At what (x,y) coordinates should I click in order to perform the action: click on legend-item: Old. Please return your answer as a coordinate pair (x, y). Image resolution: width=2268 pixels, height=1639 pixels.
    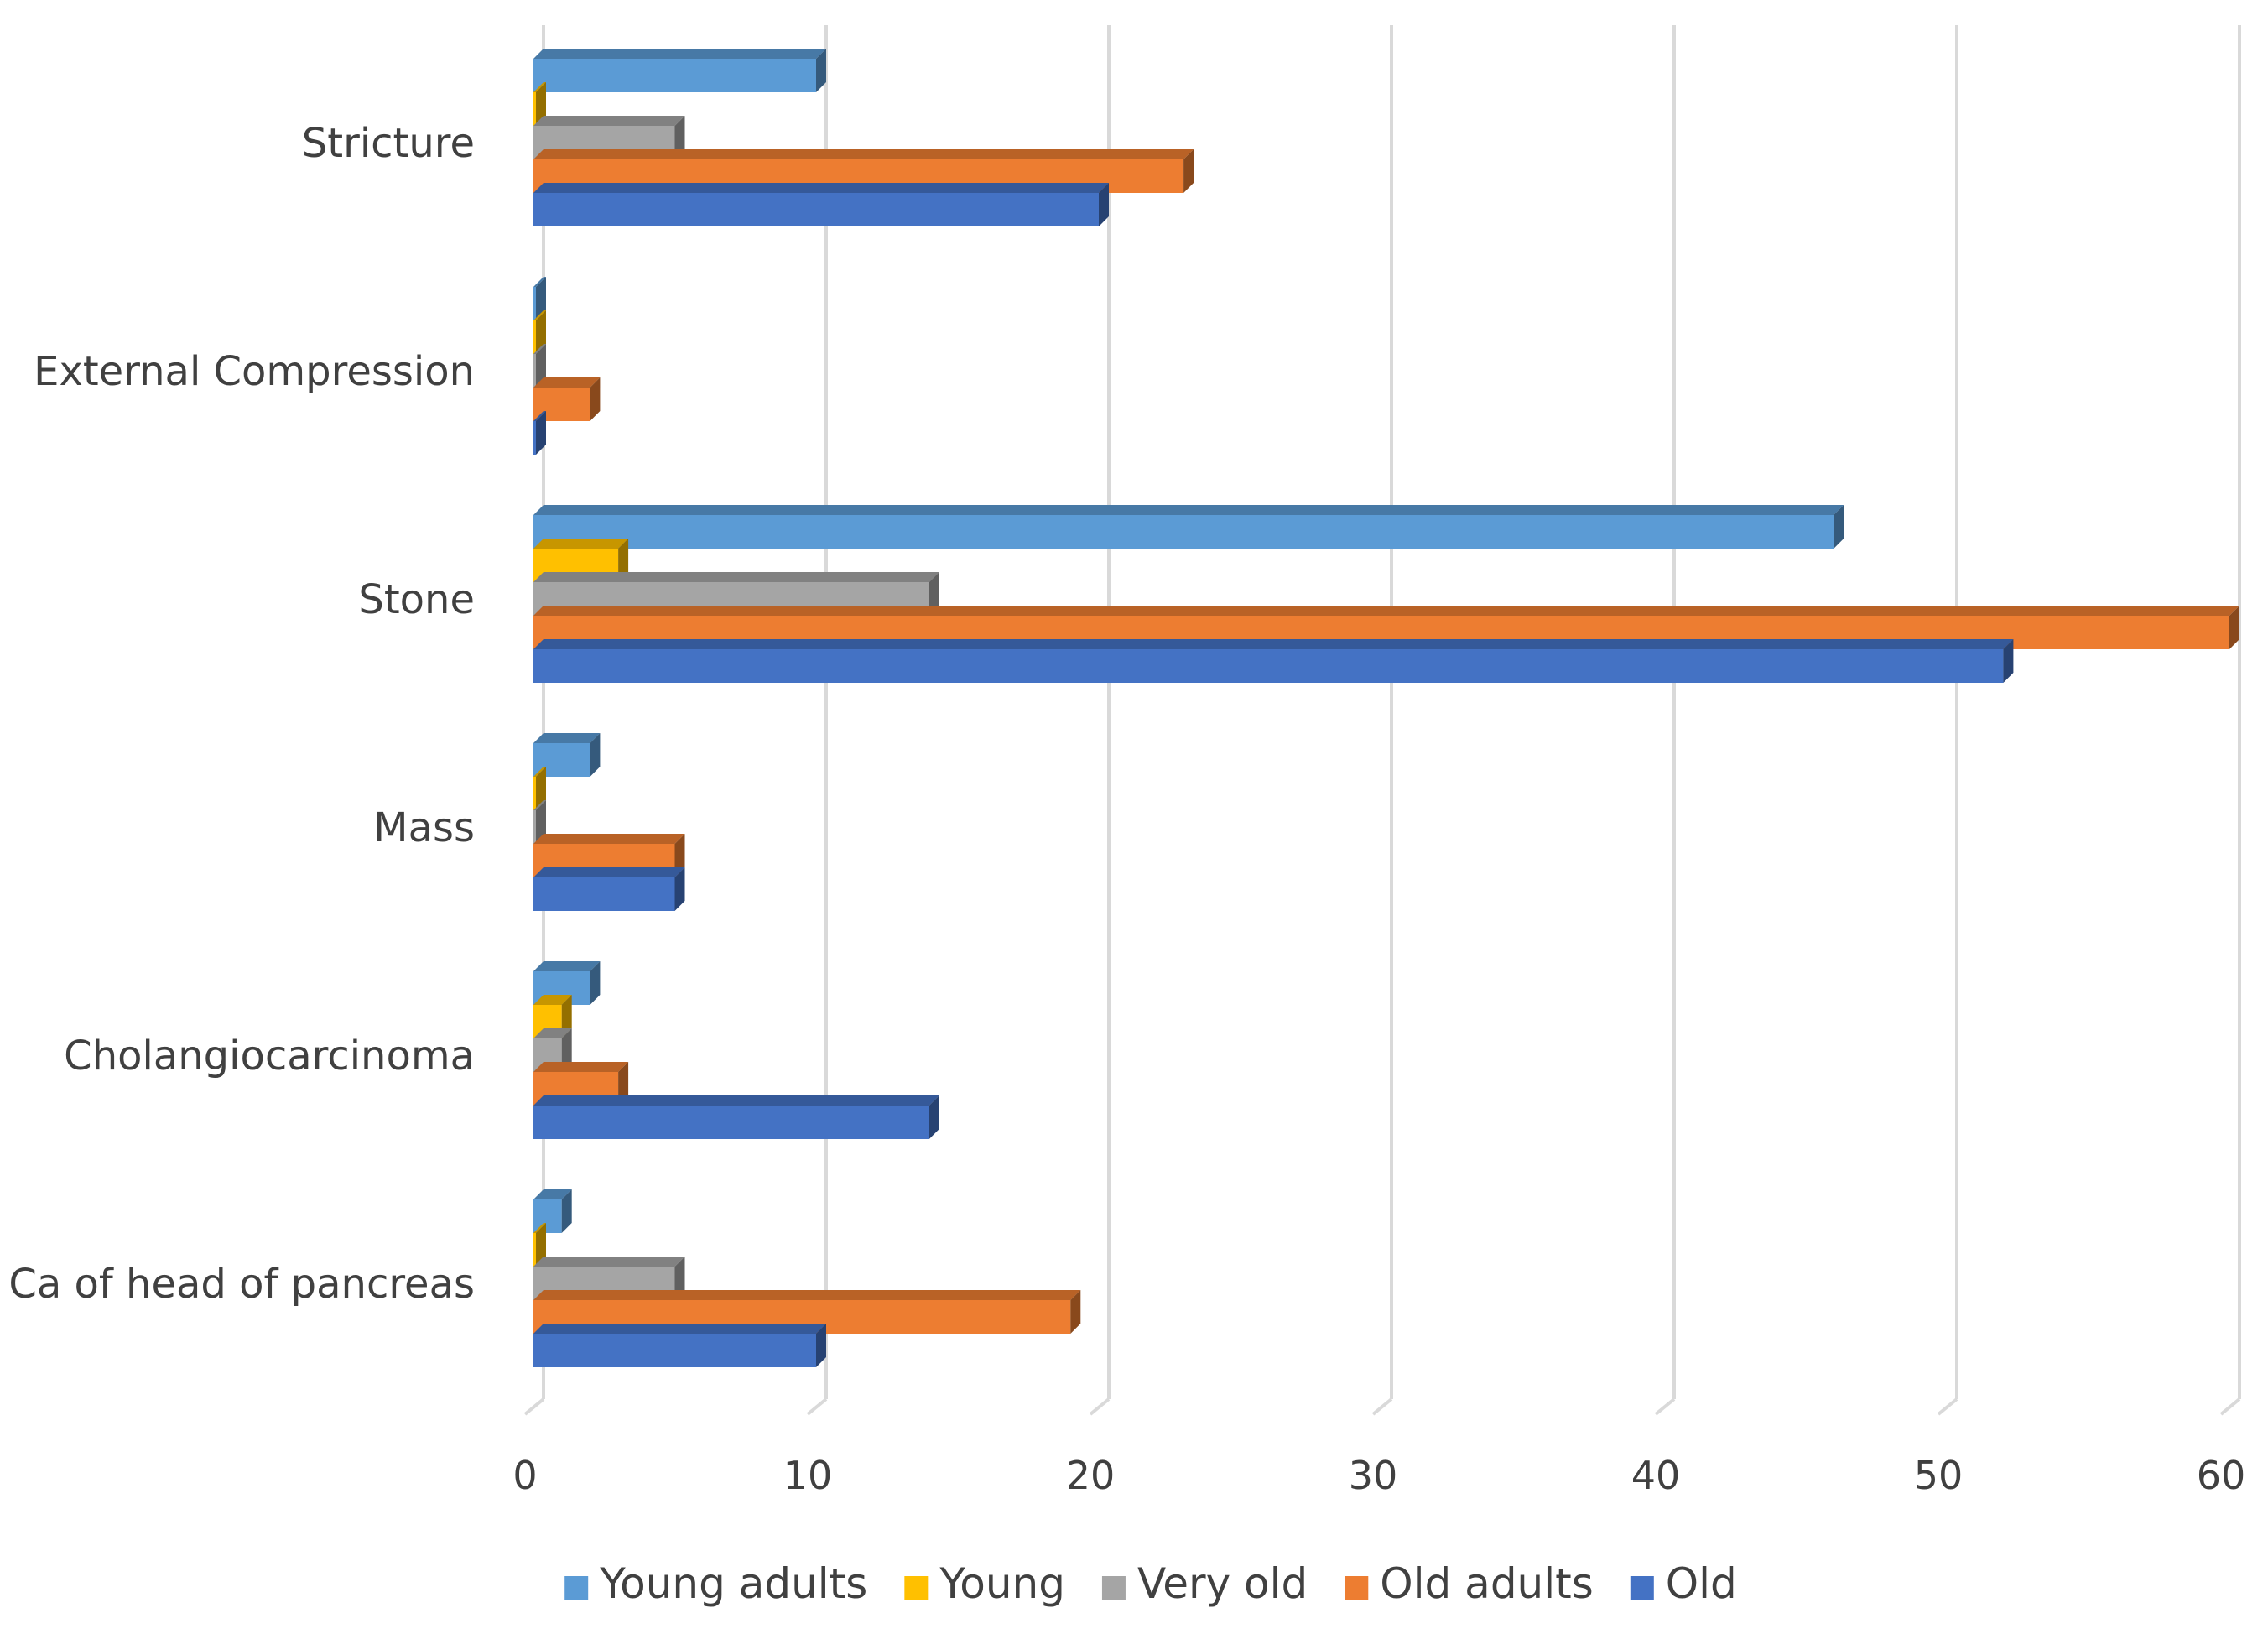
    Looking at the image, I should click on (1683, 1584).